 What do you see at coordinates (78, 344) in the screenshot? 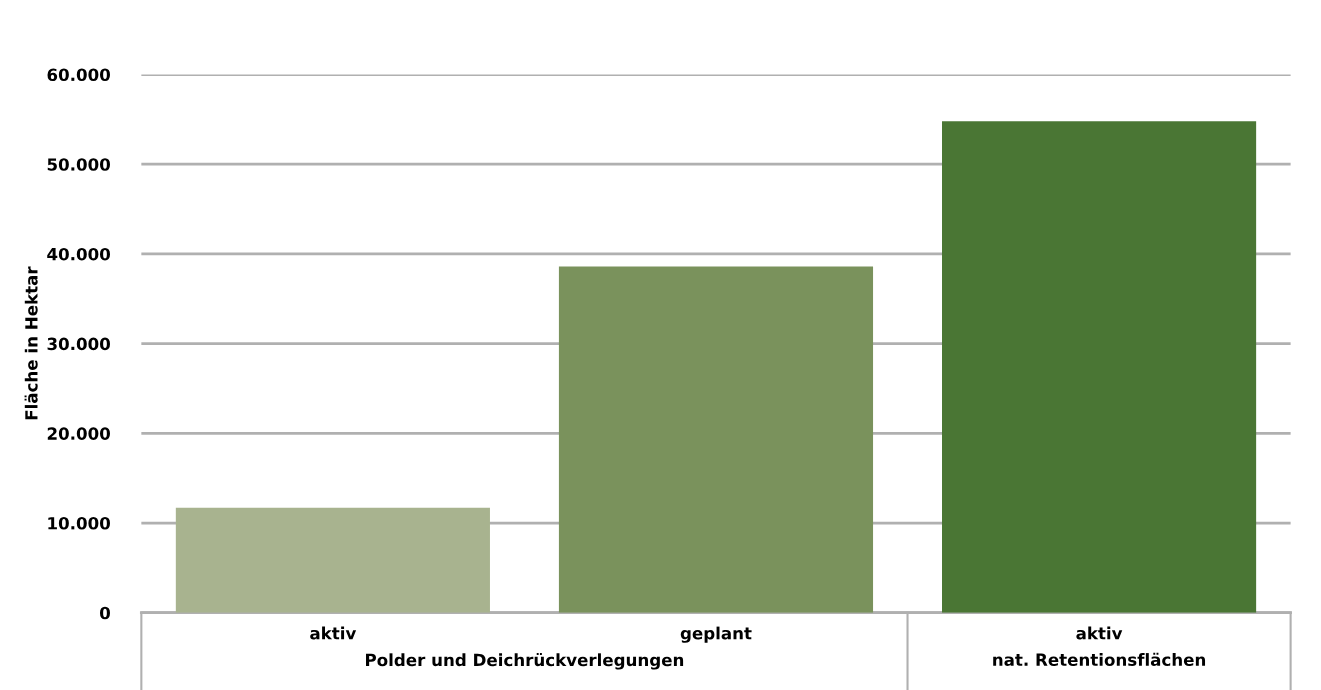
I see `y-tick-label: 30.000` at bounding box center [78, 344].